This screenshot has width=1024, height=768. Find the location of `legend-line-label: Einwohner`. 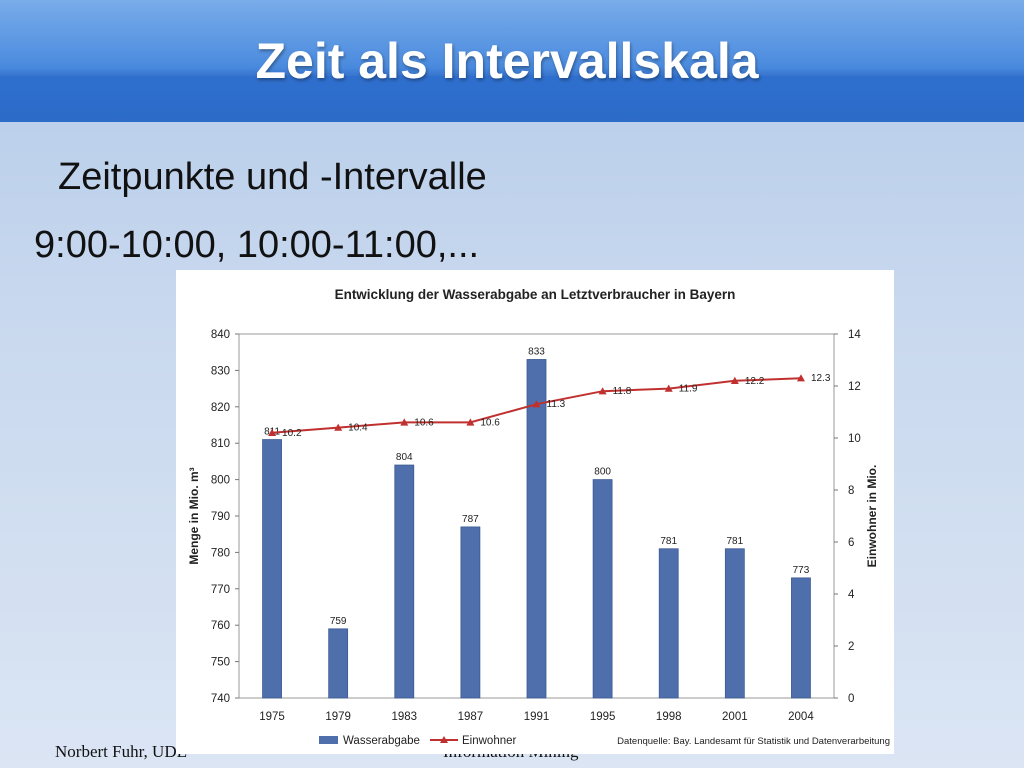

legend-line-label: Einwohner is located at coordinates (489, 741).